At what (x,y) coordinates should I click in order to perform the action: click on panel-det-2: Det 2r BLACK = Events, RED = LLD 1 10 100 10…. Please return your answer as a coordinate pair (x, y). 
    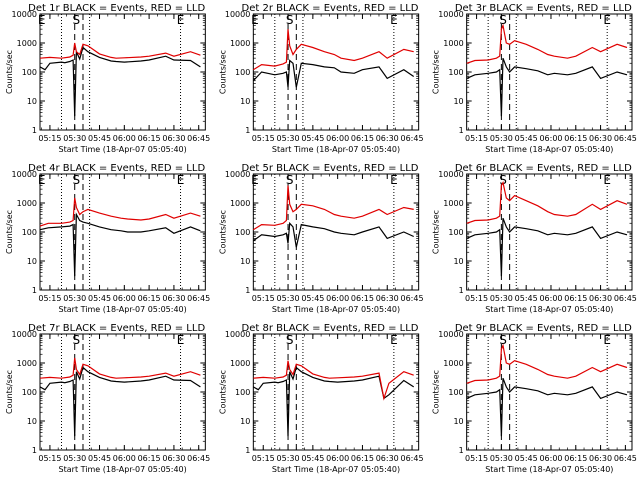
    Looking at the image, I should click on (320, 78).